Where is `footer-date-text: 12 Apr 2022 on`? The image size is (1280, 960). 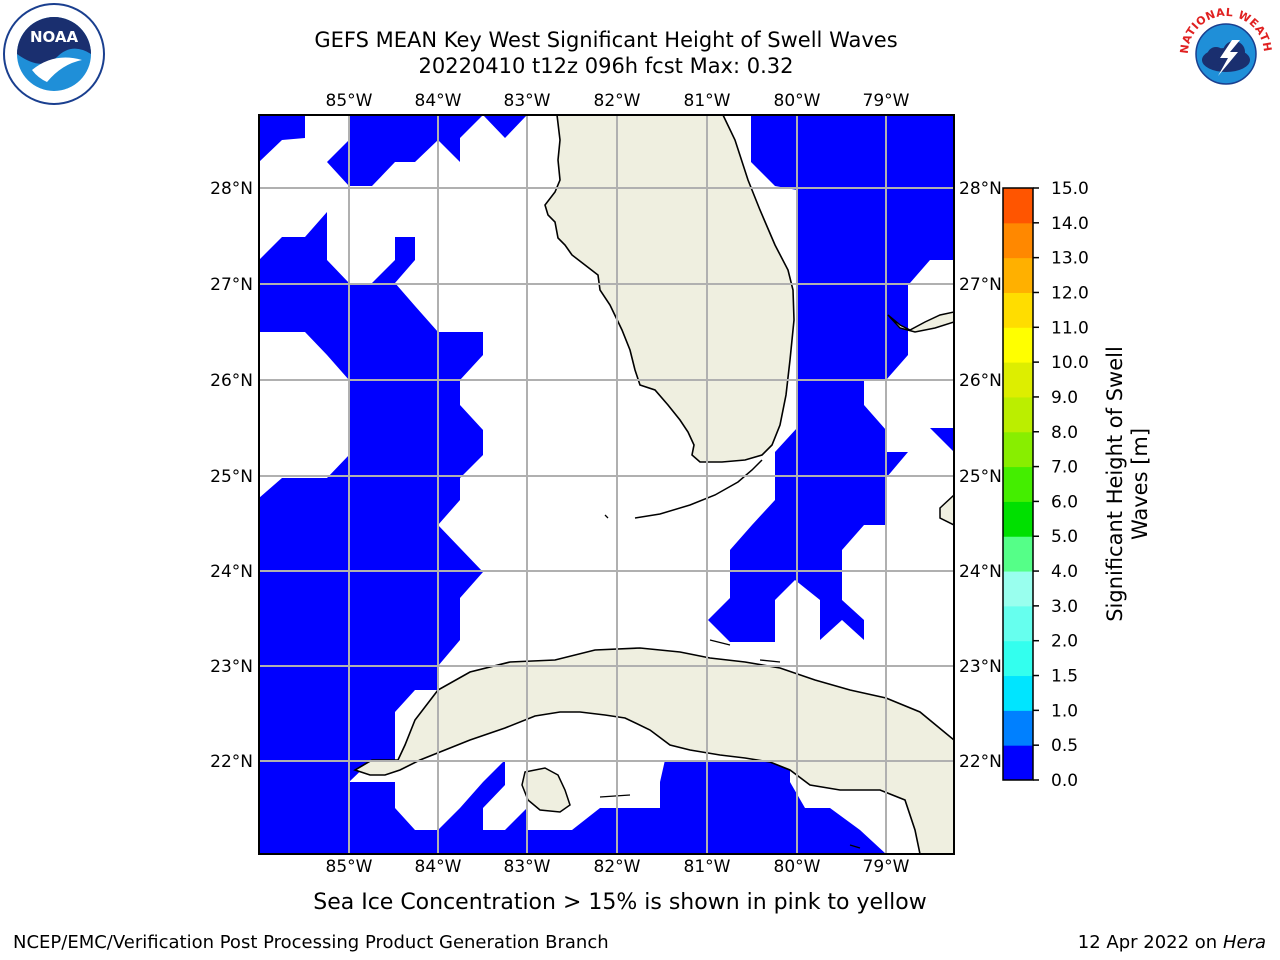
footer-date-text: 12 Apr 2022 on is located at coordinates (1150, 942).